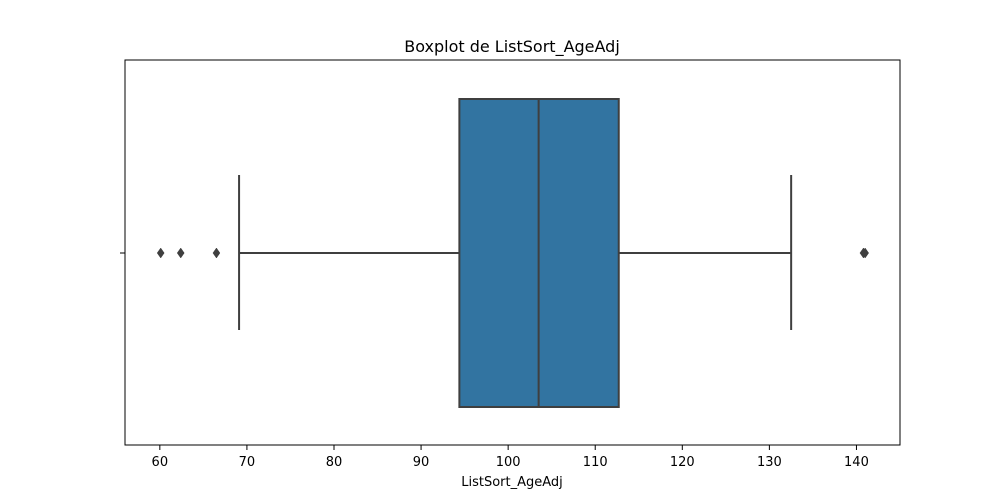 This screenshot has height=500, width=1000. Describe the element at coordinates (247, 462) in the screenshot. I see `x-tick-label: 70` at that location.